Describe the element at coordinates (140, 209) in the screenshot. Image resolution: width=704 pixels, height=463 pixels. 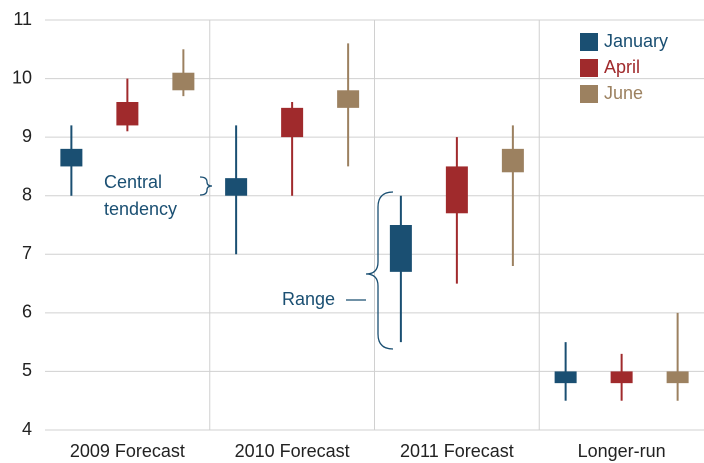
I see `annotation: tendency` at that location.